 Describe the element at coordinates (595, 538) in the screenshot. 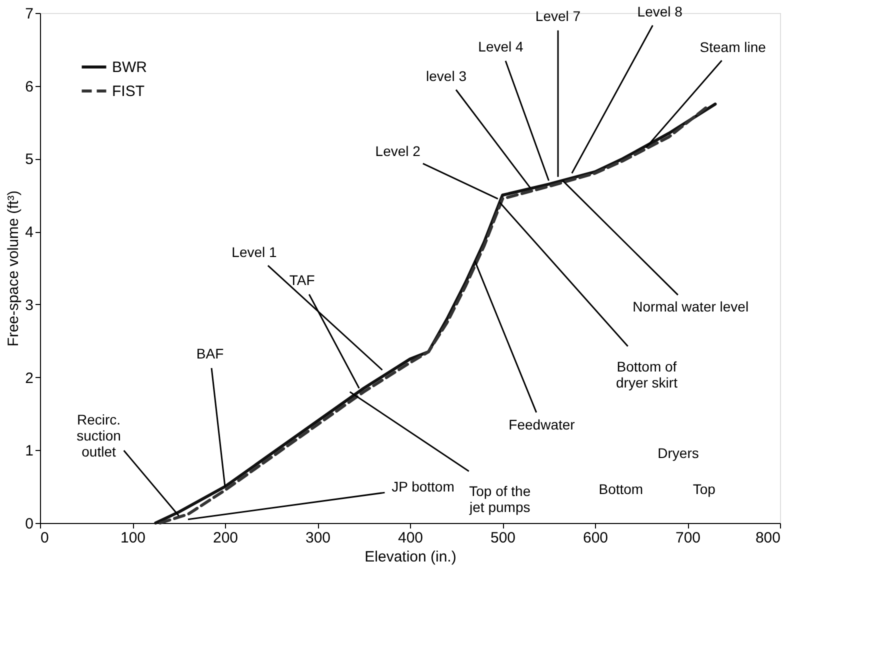

I see `x-tick-label: 600` at that location.